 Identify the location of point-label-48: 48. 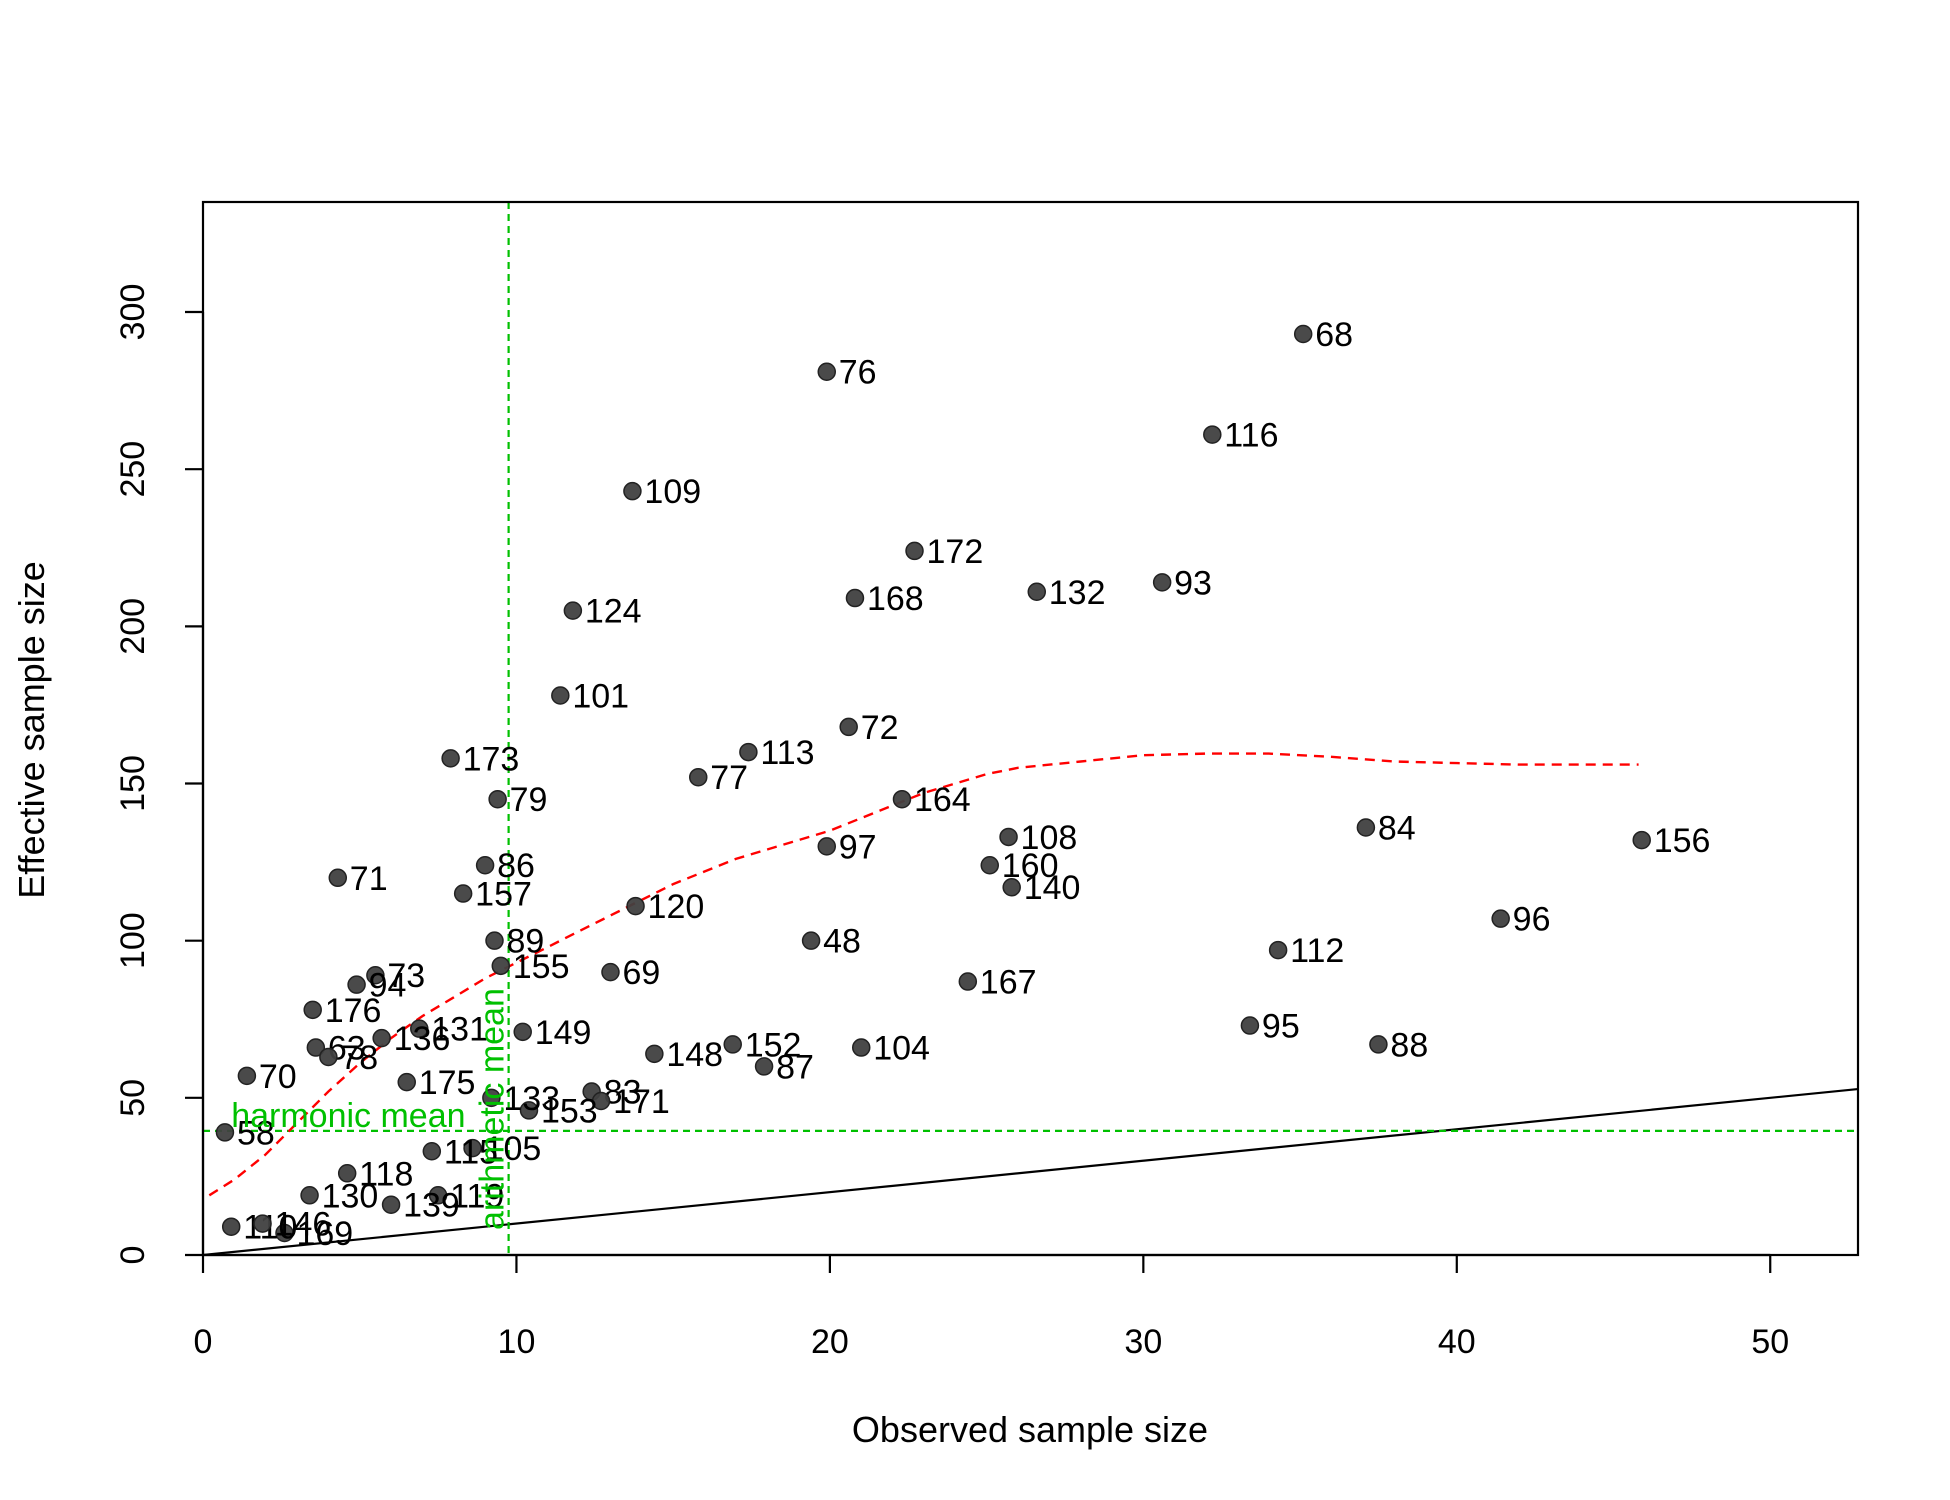
(842, 942).